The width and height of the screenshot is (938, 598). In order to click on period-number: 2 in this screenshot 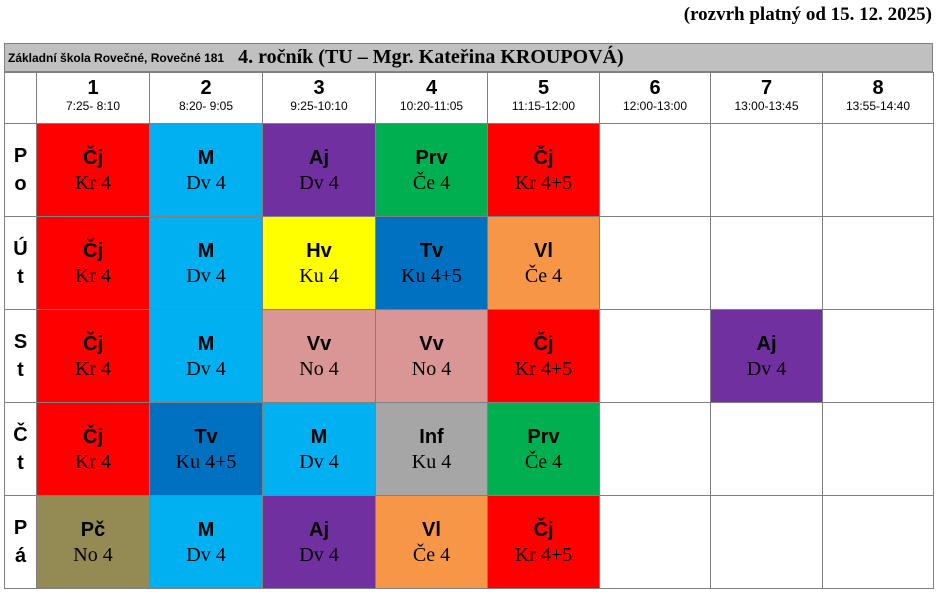, I will do `click(206, 88)`.